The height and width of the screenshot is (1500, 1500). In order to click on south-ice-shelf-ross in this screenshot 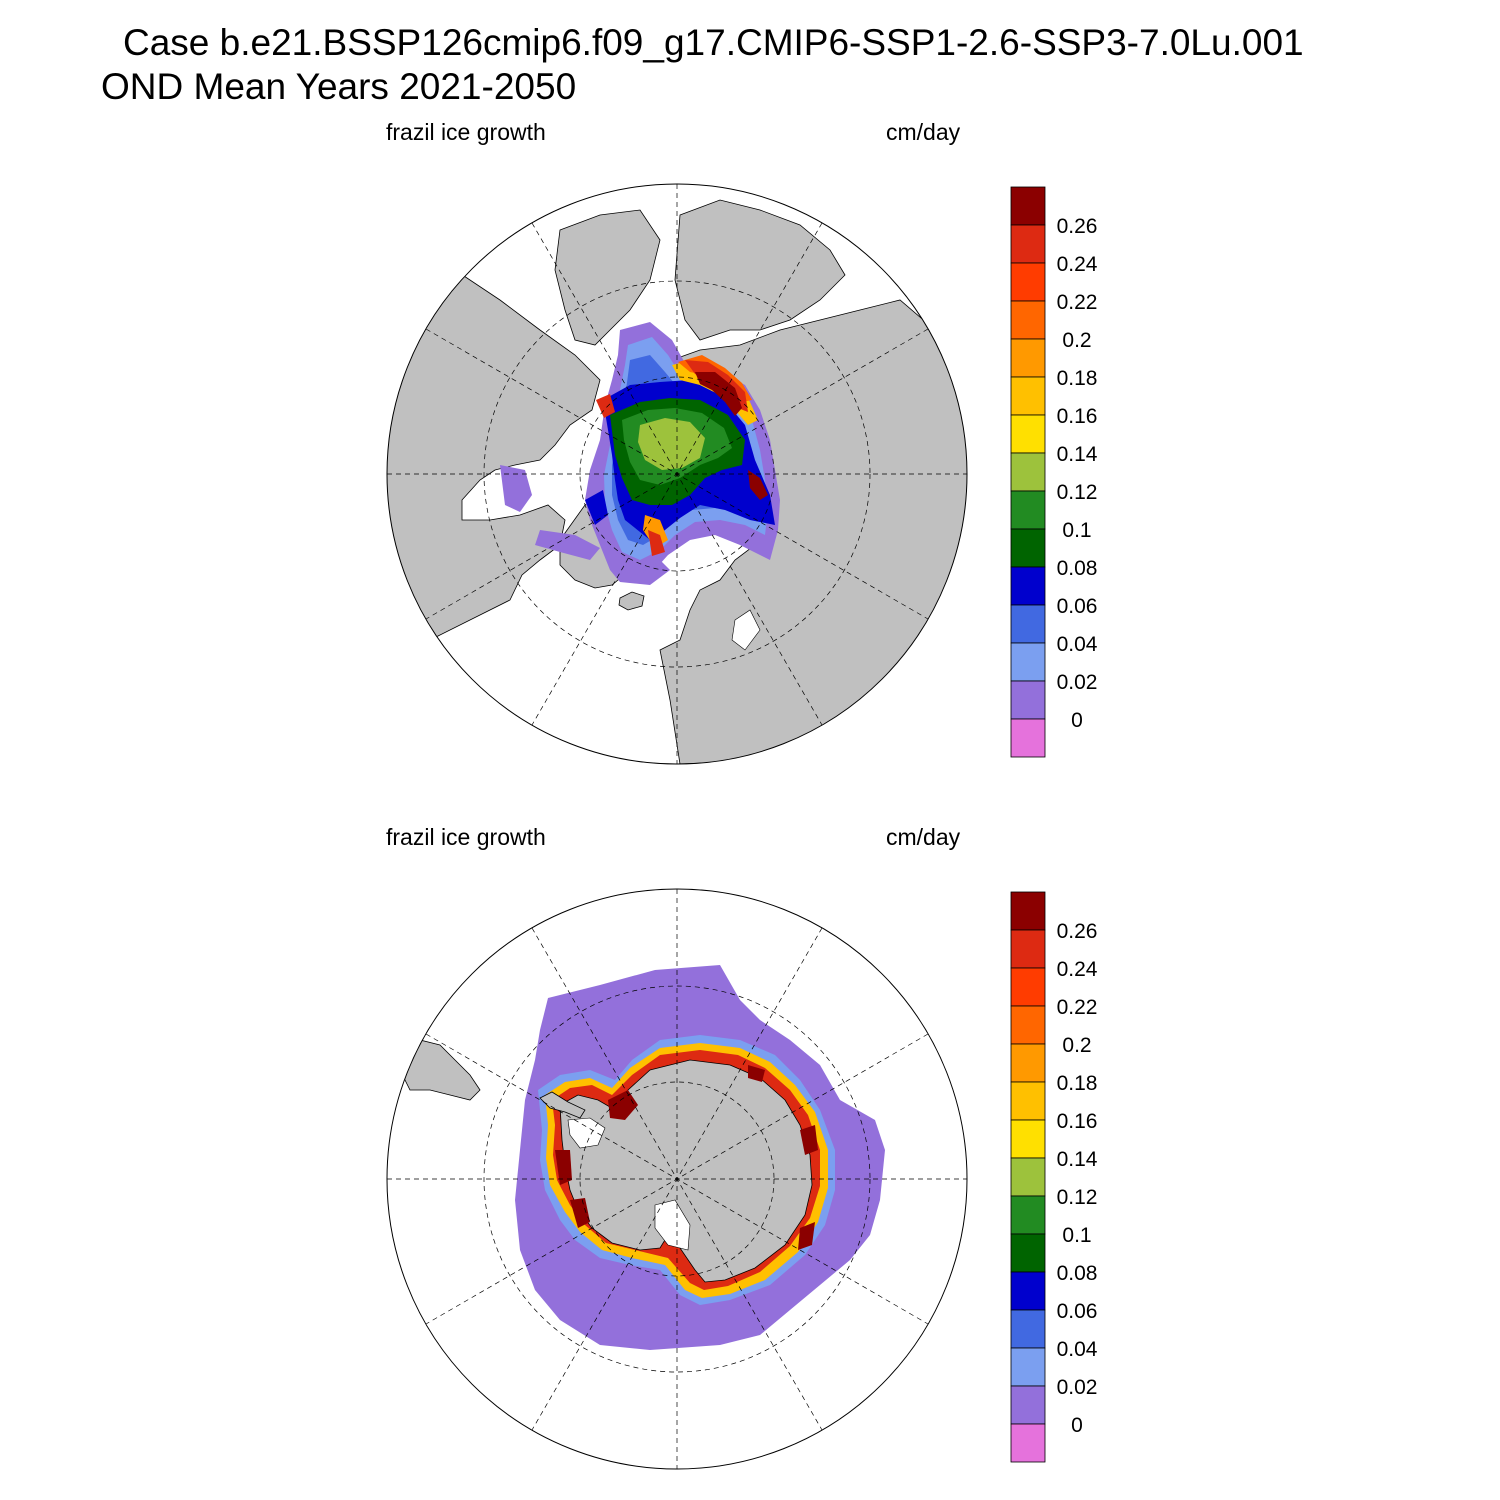, I will do `click(672, 1225)`.